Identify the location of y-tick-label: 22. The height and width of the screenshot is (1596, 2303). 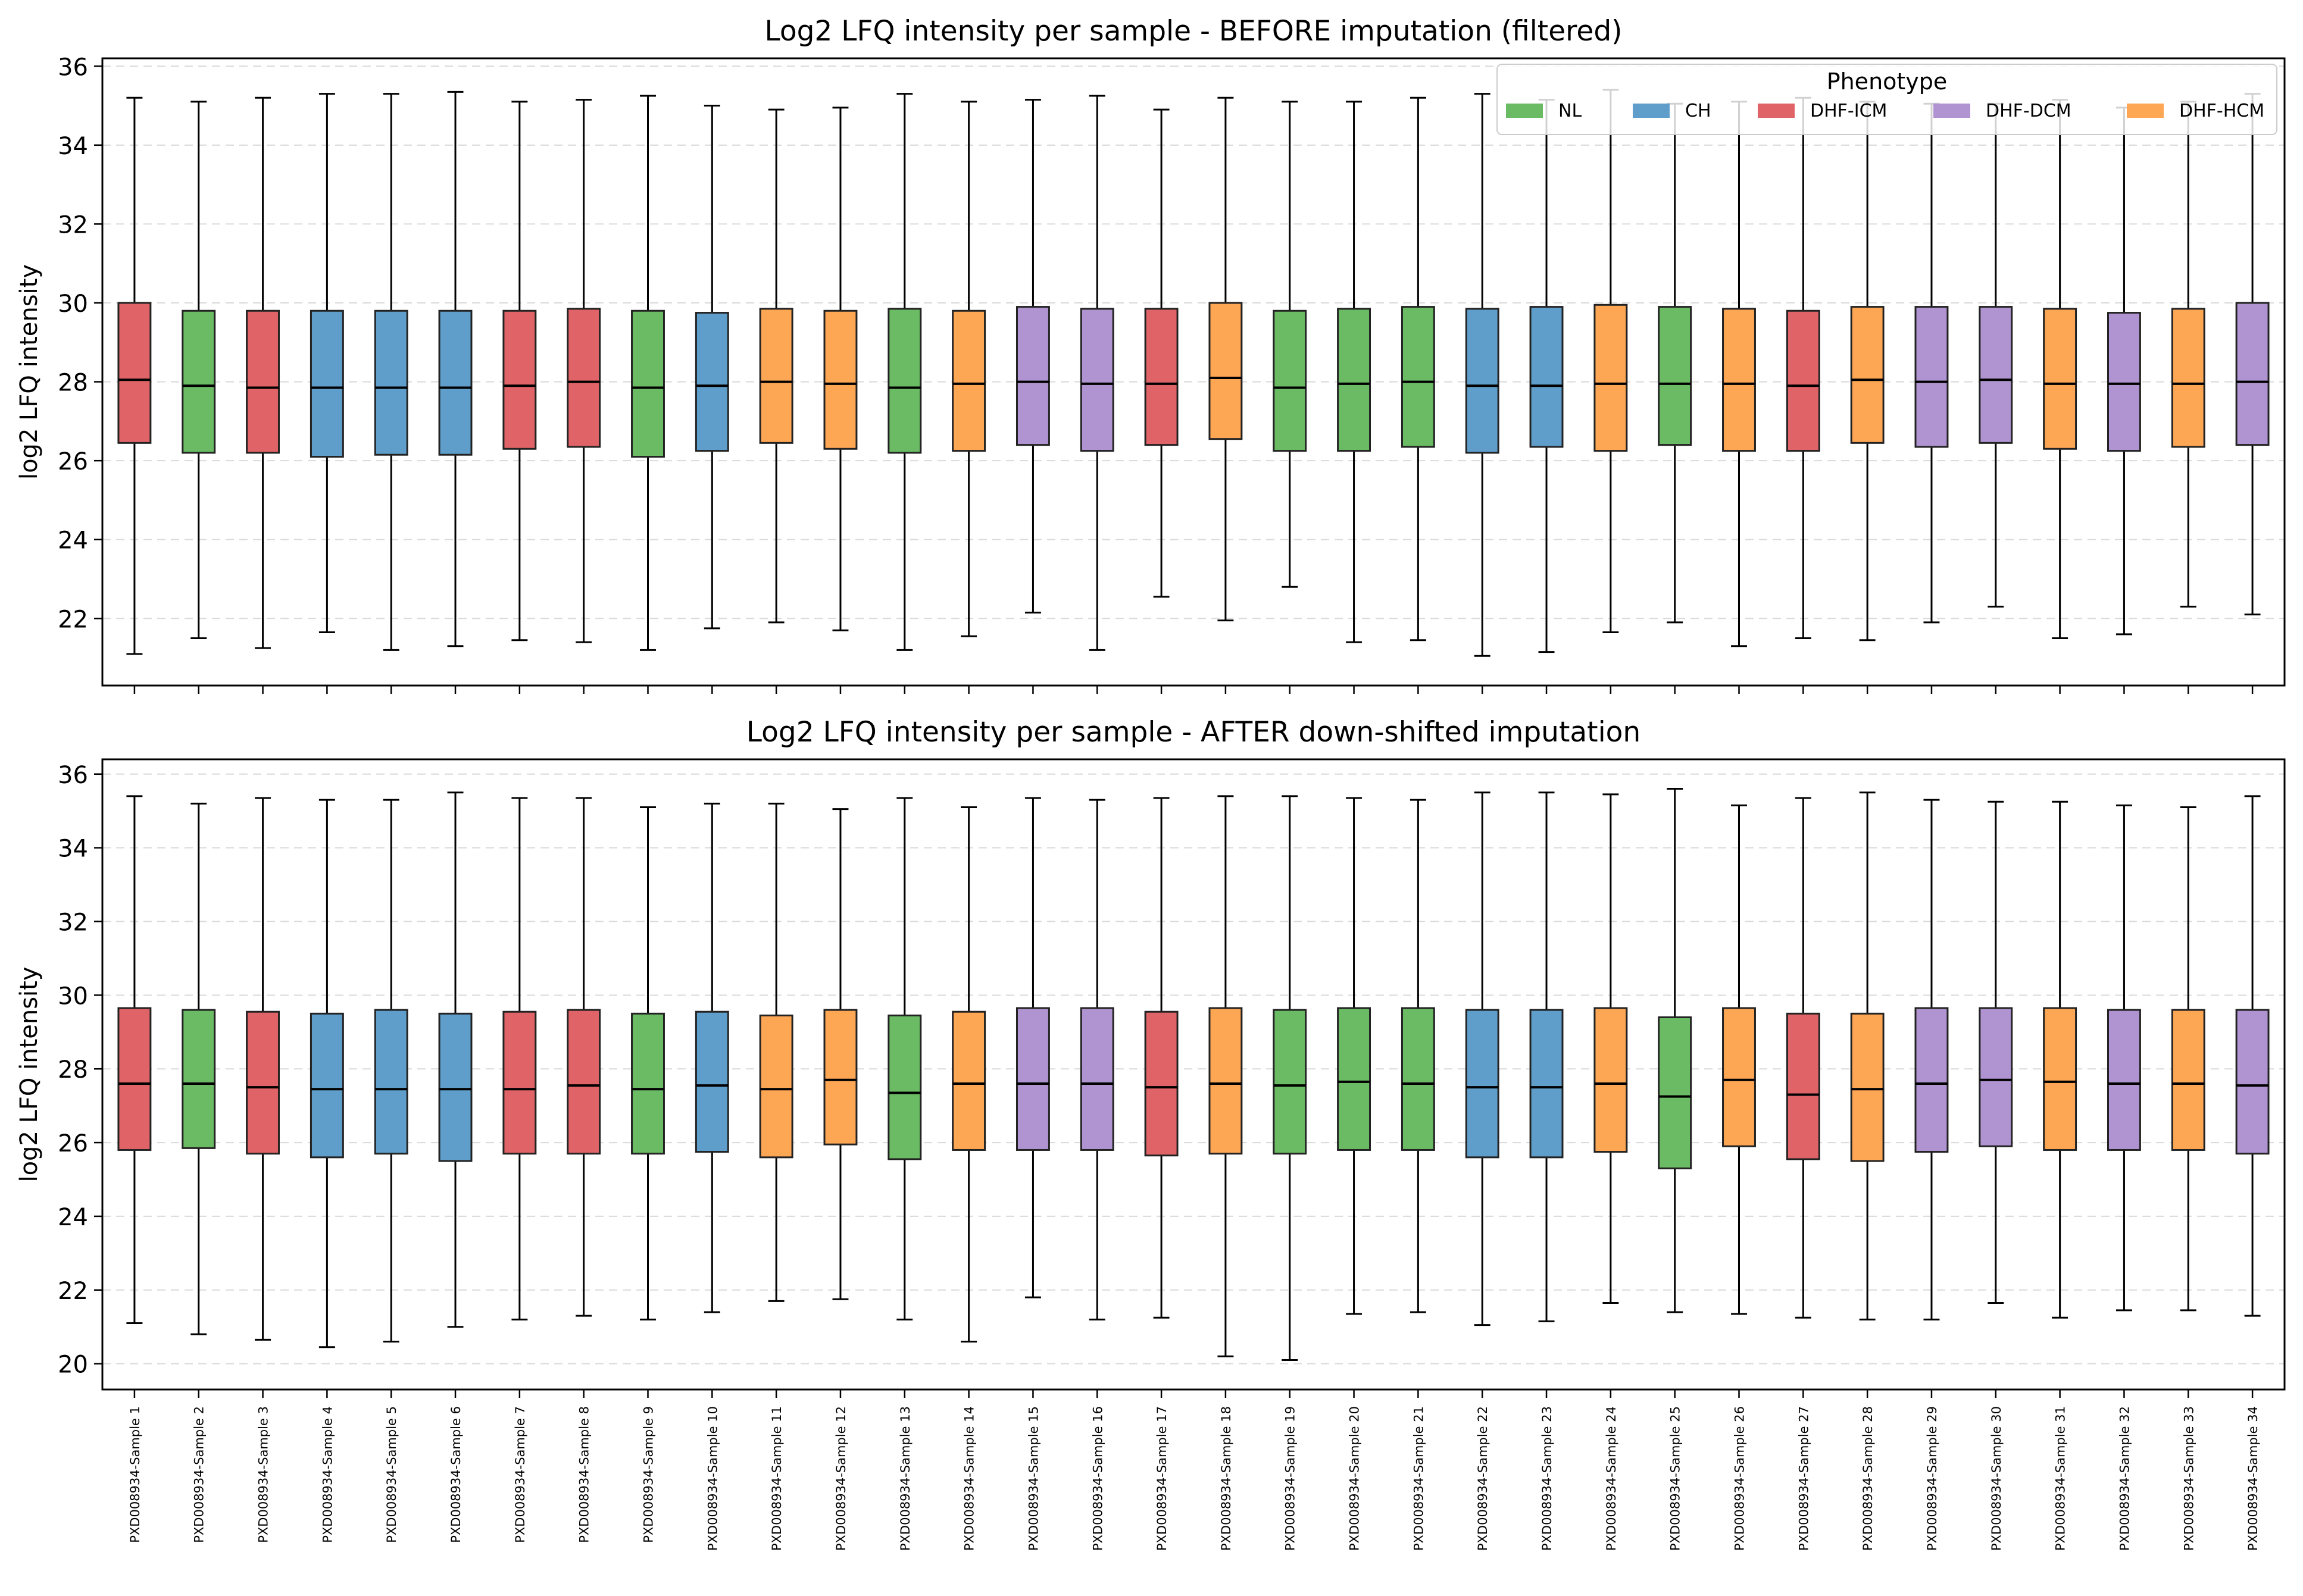
(73, 619).